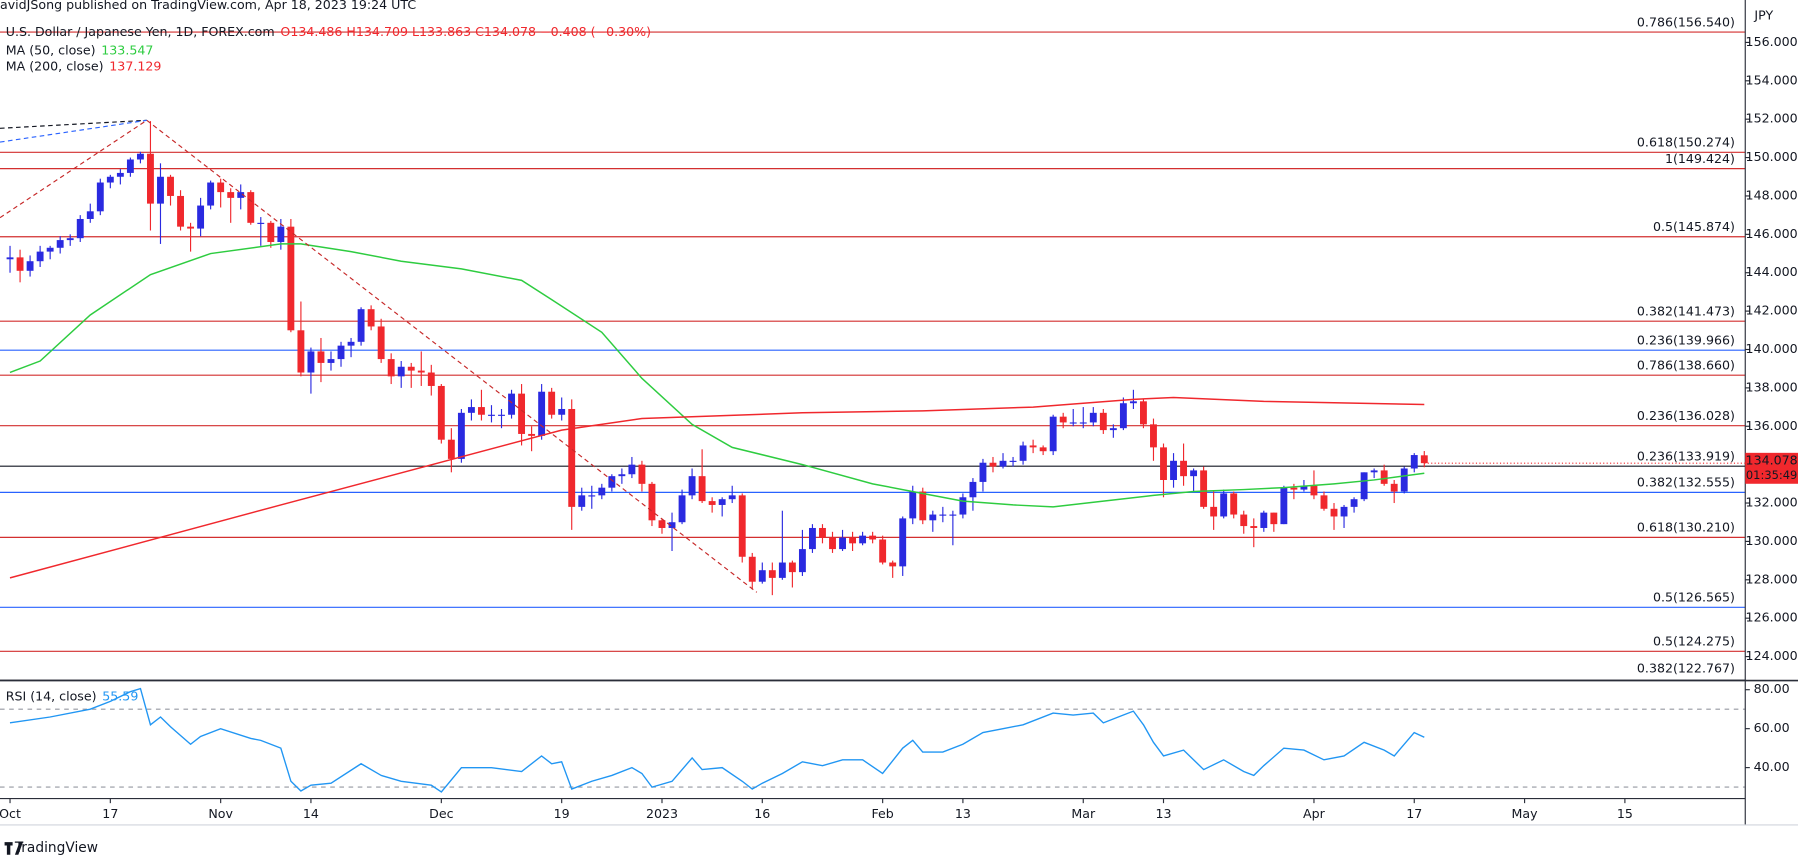 This screenshot has width=1798, height=857. I want to click on y-tick-label: 138.000, so click(1772, 386).